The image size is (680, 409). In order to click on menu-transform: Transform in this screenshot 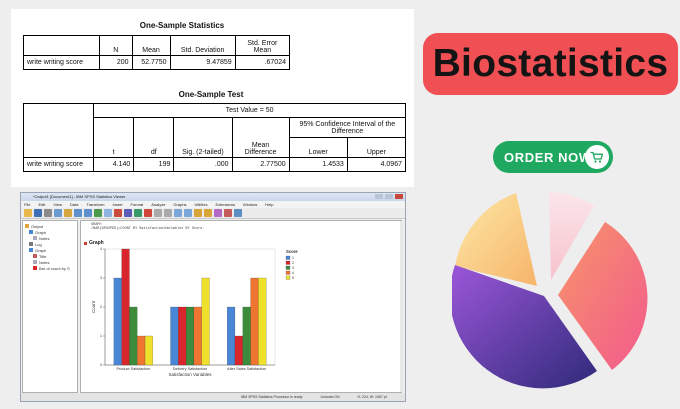, I will do `click(95, 204)`.